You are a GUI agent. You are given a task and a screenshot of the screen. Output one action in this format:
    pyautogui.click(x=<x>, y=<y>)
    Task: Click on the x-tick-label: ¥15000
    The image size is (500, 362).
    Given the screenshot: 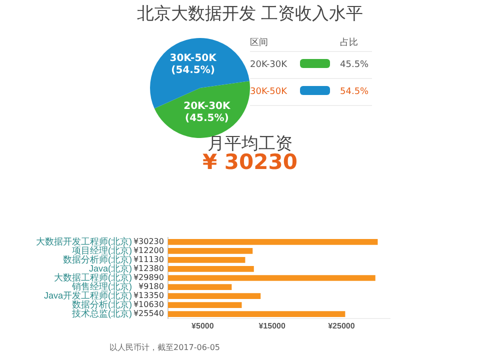 What is the action you would take?
    pyautogui.click(x=272, y=326)
    